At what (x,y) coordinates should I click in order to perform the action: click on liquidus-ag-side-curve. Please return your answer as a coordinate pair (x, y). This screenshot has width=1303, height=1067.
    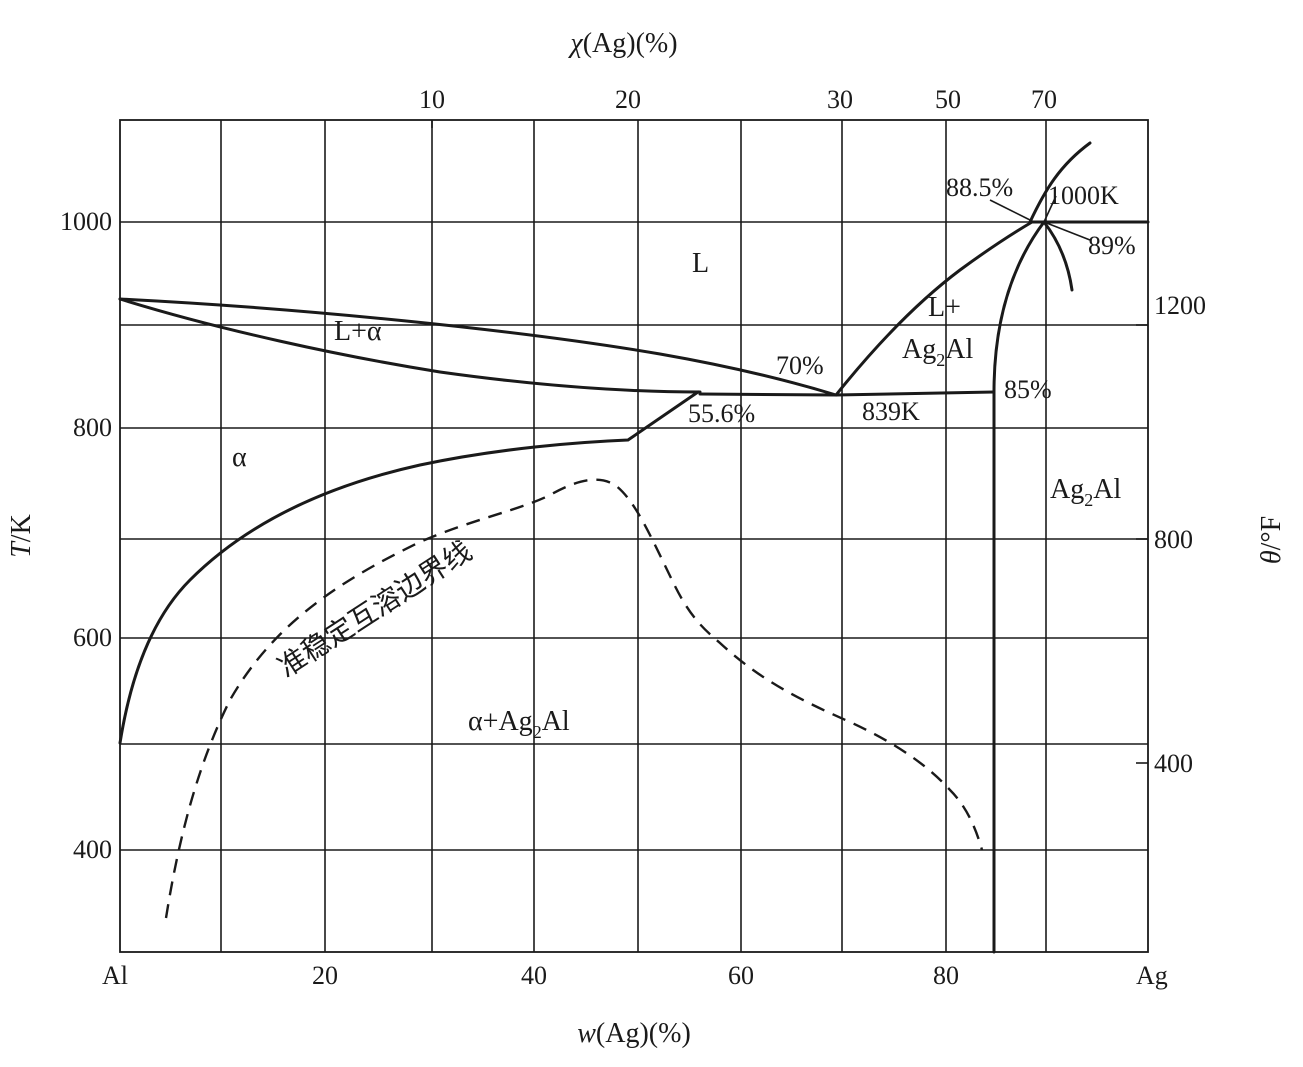
    Looking at the image, I should click on (1060, 182).